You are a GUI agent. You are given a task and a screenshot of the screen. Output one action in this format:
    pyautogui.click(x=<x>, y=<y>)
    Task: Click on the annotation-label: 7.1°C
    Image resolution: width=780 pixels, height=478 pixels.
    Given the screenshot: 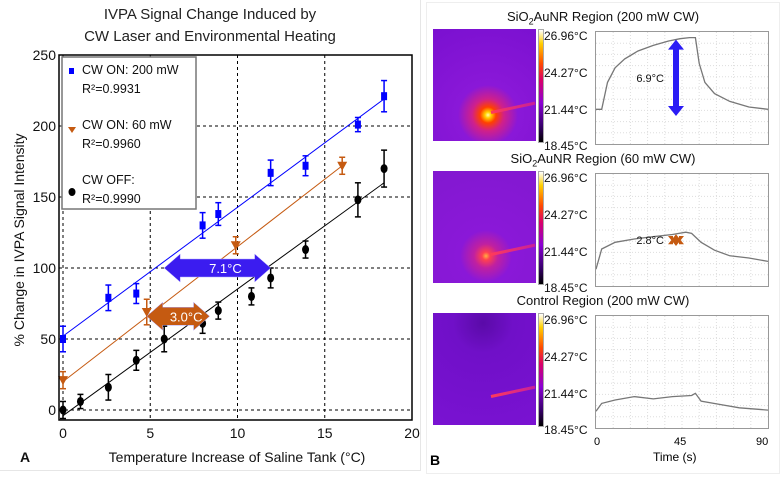 What is the action you would take?
    pyautogui.click(x=225, y=268)
    